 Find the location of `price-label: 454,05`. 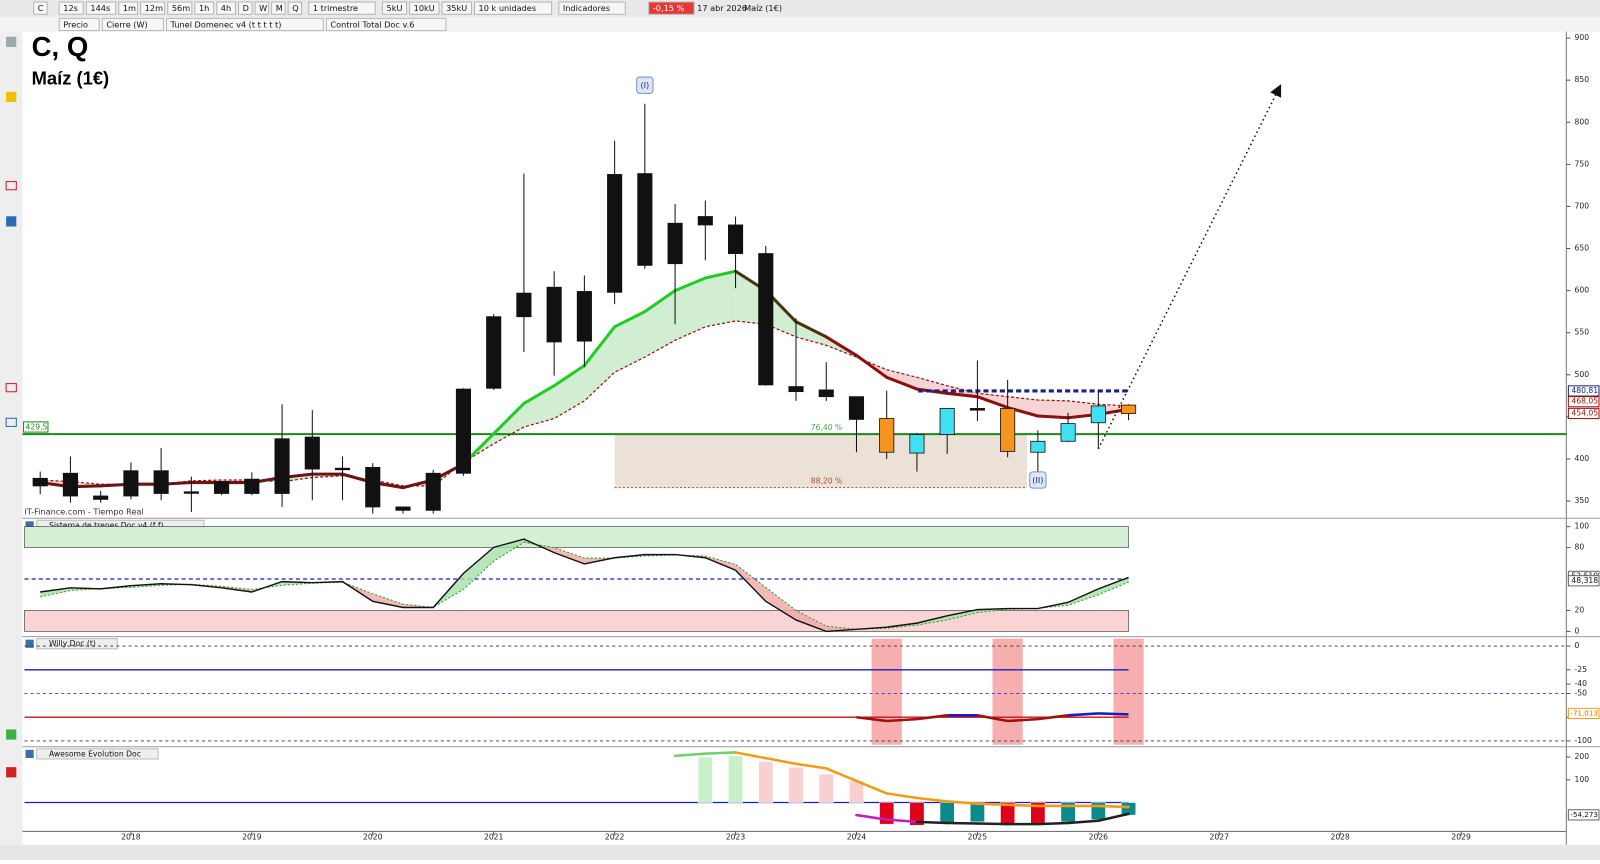

price-label: 454,05 is located at coordinates (1584, 412).